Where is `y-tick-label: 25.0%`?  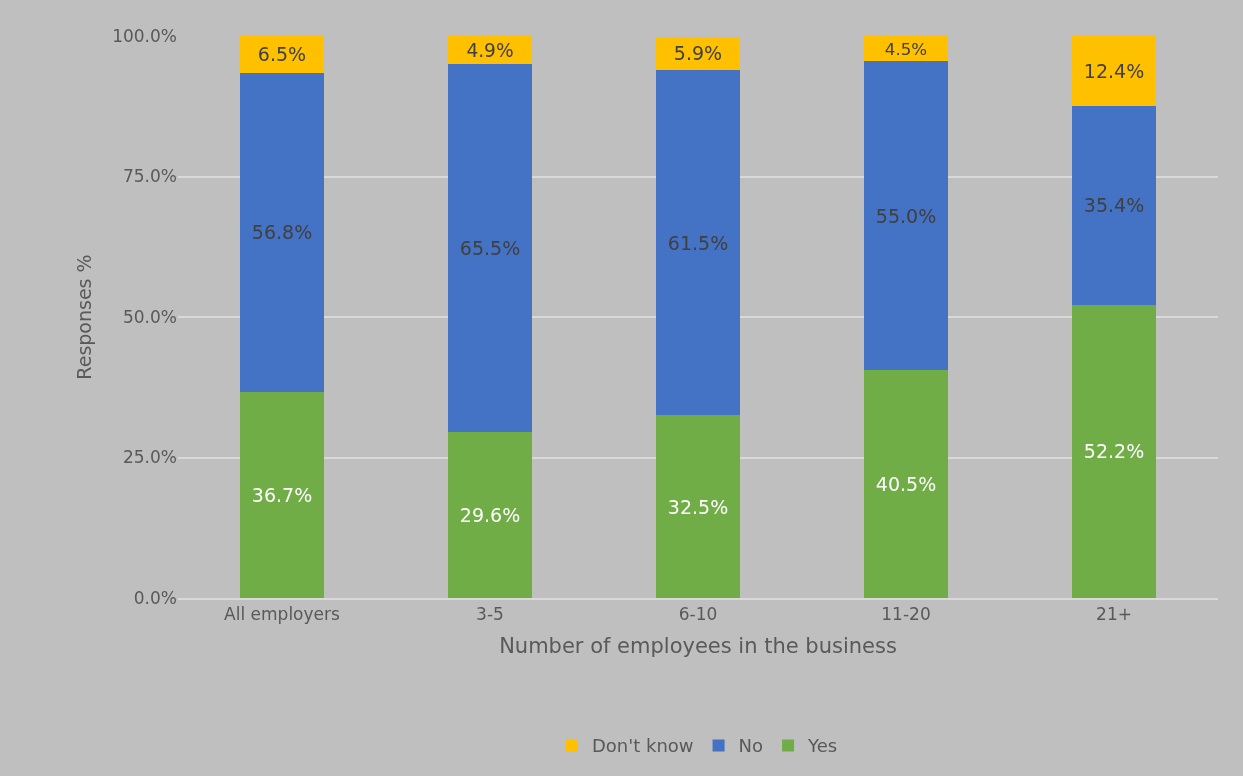
y-tick-label: 25.0% is located at coordinates (149, 457).